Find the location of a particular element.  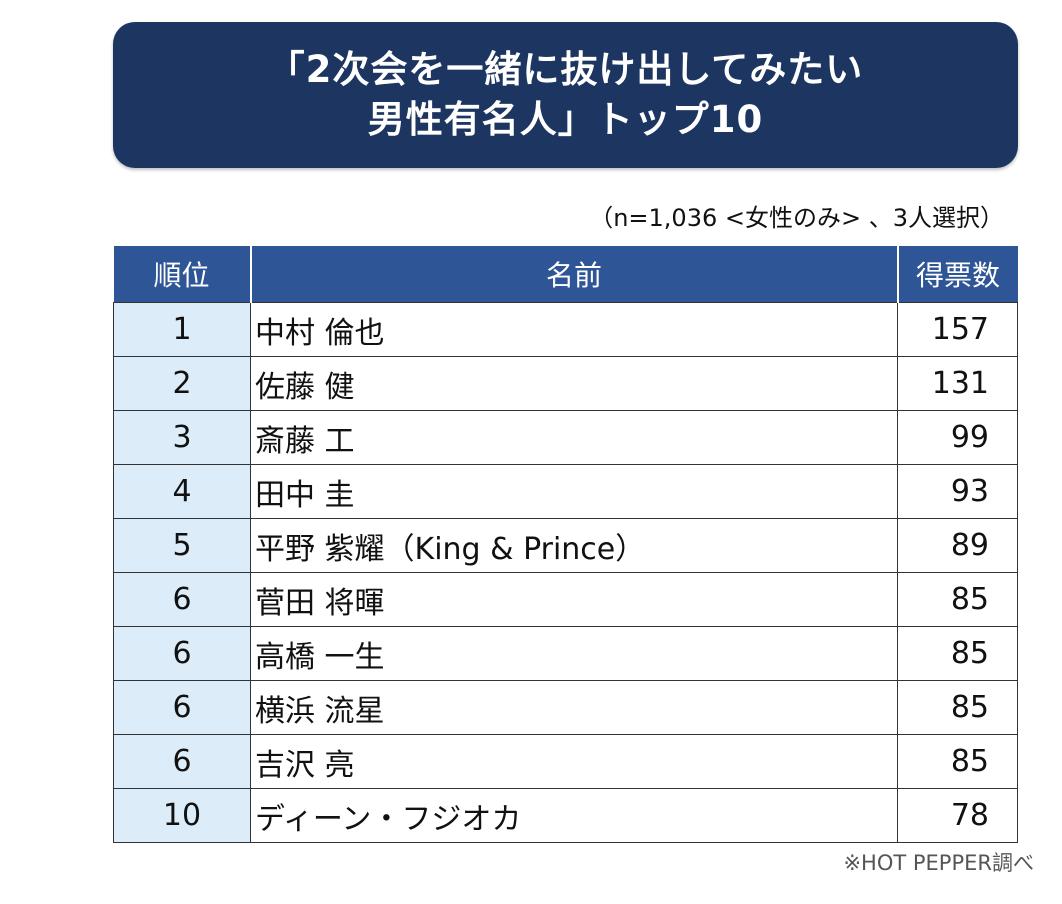

name-cell: 佐藤 健 is located at coordinates (574, 383).